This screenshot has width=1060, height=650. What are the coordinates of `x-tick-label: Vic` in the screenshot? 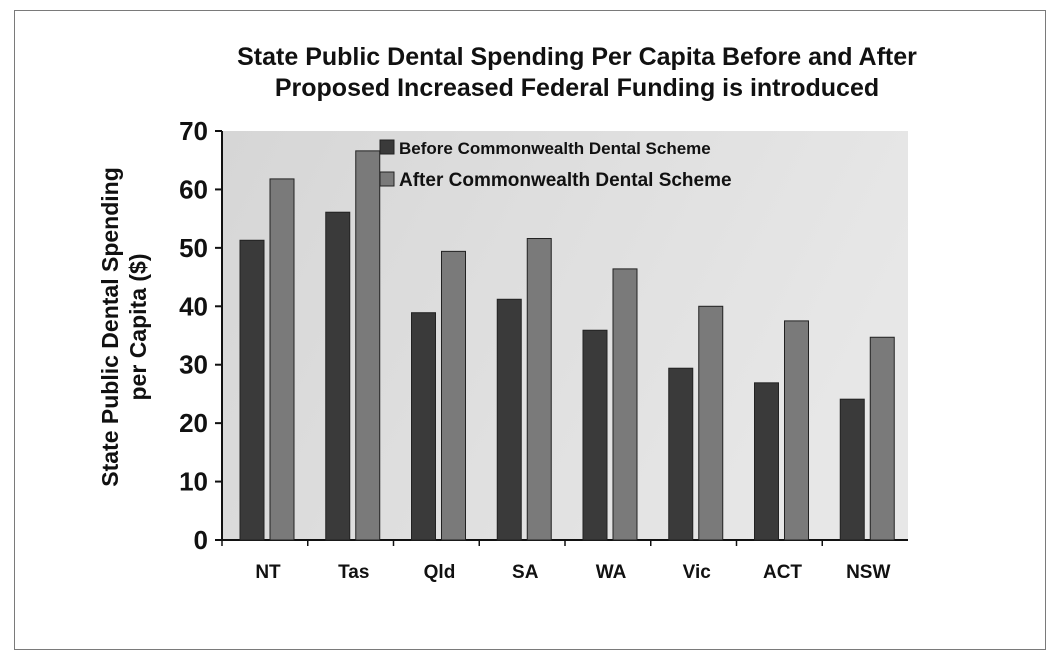 It's located at (697, 572).